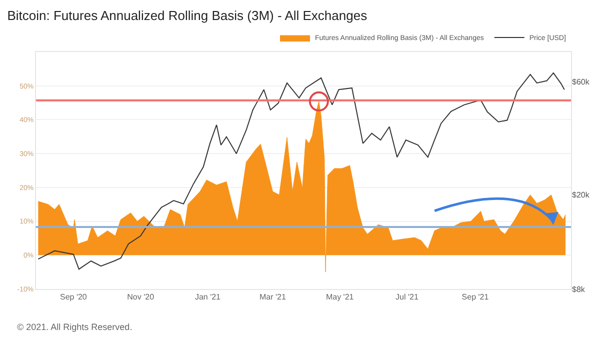 The image size is (605, 341). I want to click on x-tick-label: May '21, so click(340, 297).